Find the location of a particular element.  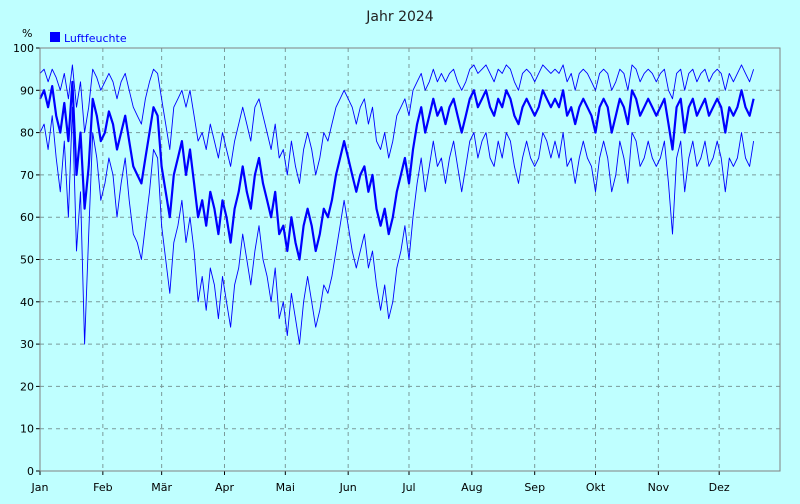

y-tick-label: 40 is located at coordinates (27, 302).